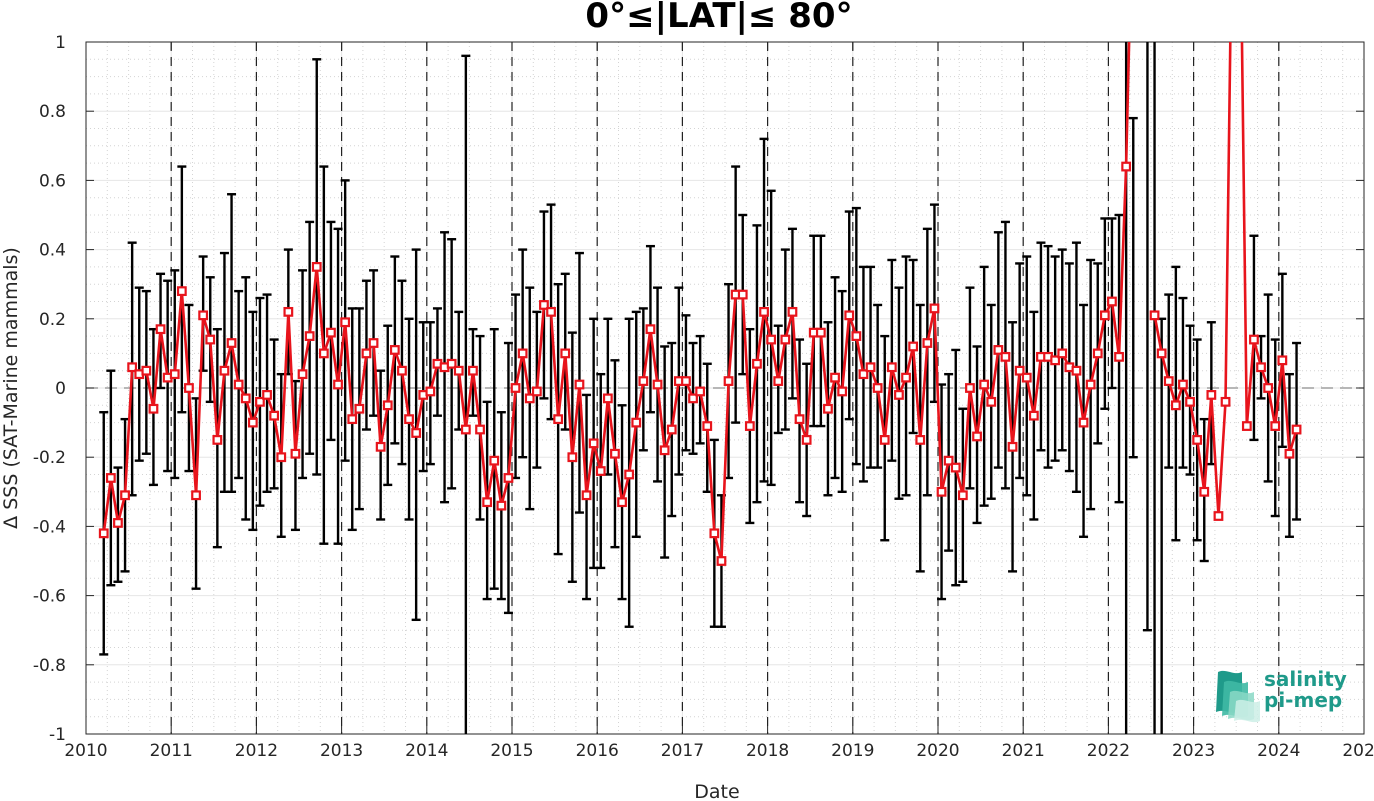 The image size is (1374, 801). I want to click on x-tick-label: 2020, so click(937, 751).